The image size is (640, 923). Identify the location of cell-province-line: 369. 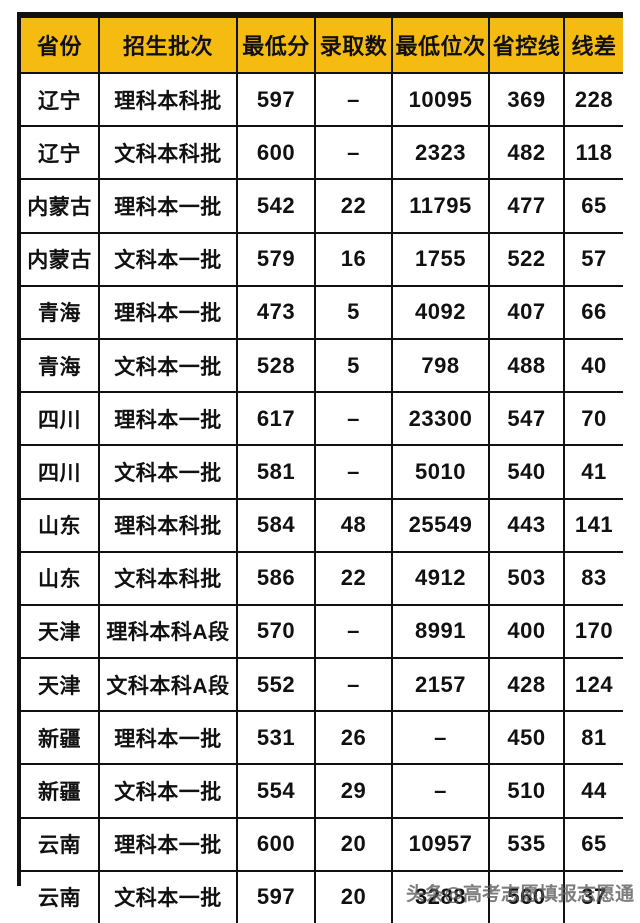
(526, 99).